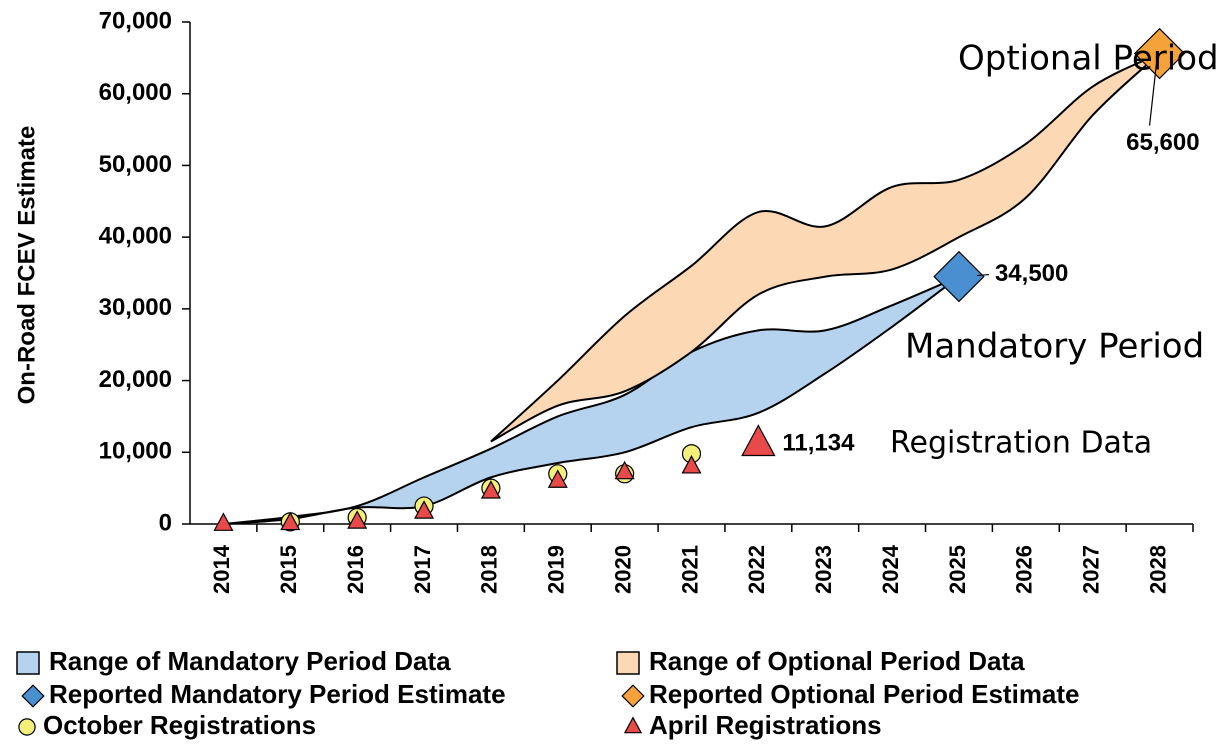 This screenshot has height=752, width=1219. I want to click on y-tick-label: 30,000, so click(135, 307).